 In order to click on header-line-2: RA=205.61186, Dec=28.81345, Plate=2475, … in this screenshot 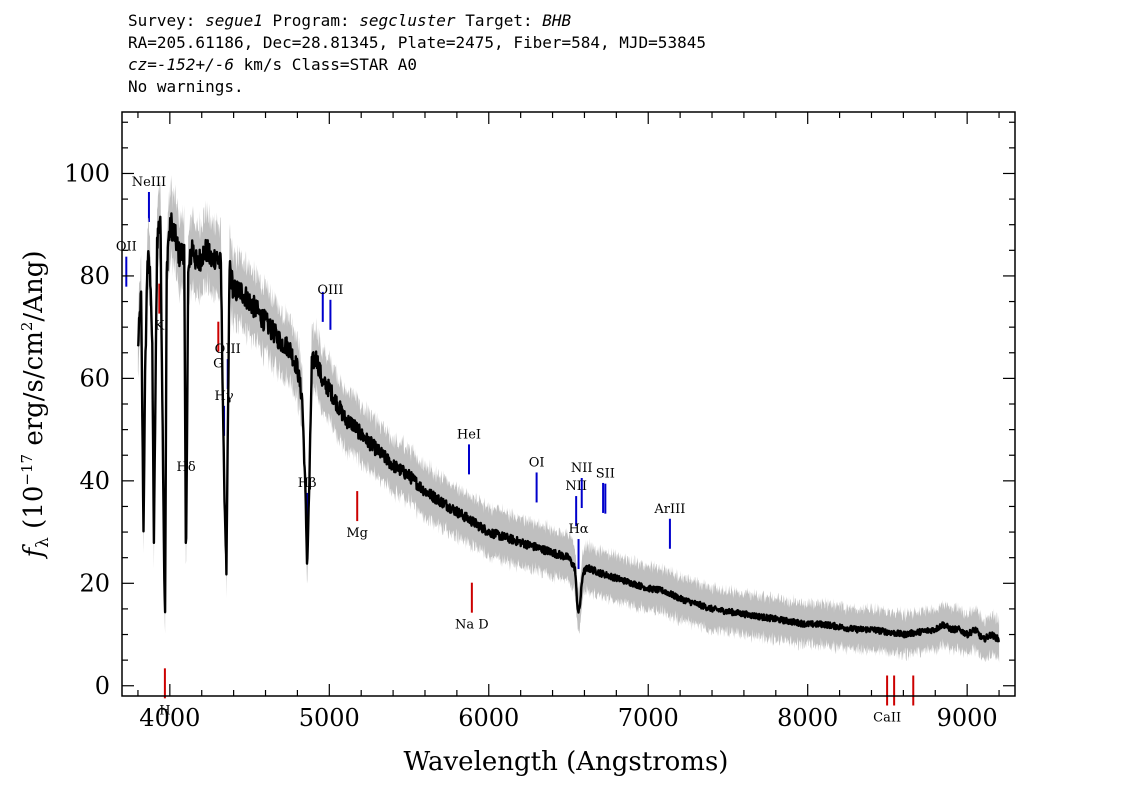, I will do `click(417, 42)`.